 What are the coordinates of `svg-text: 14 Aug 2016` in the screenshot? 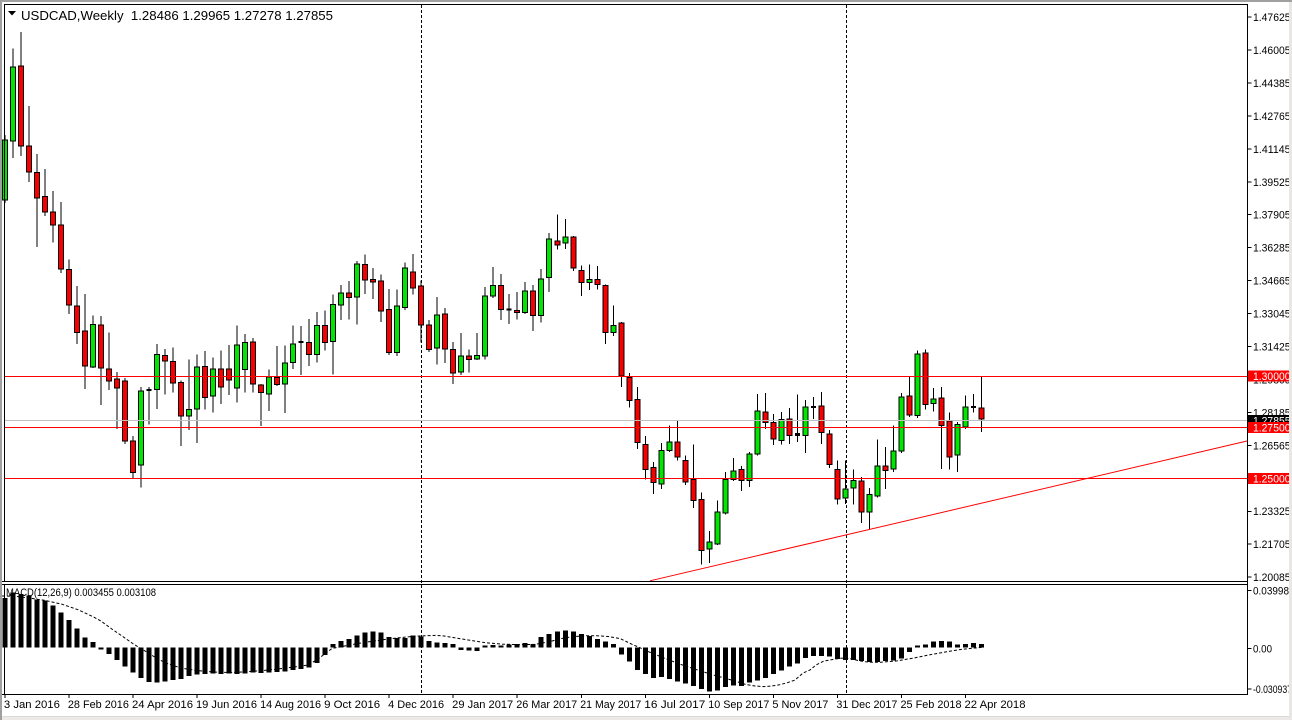 It's located at (290, 705).